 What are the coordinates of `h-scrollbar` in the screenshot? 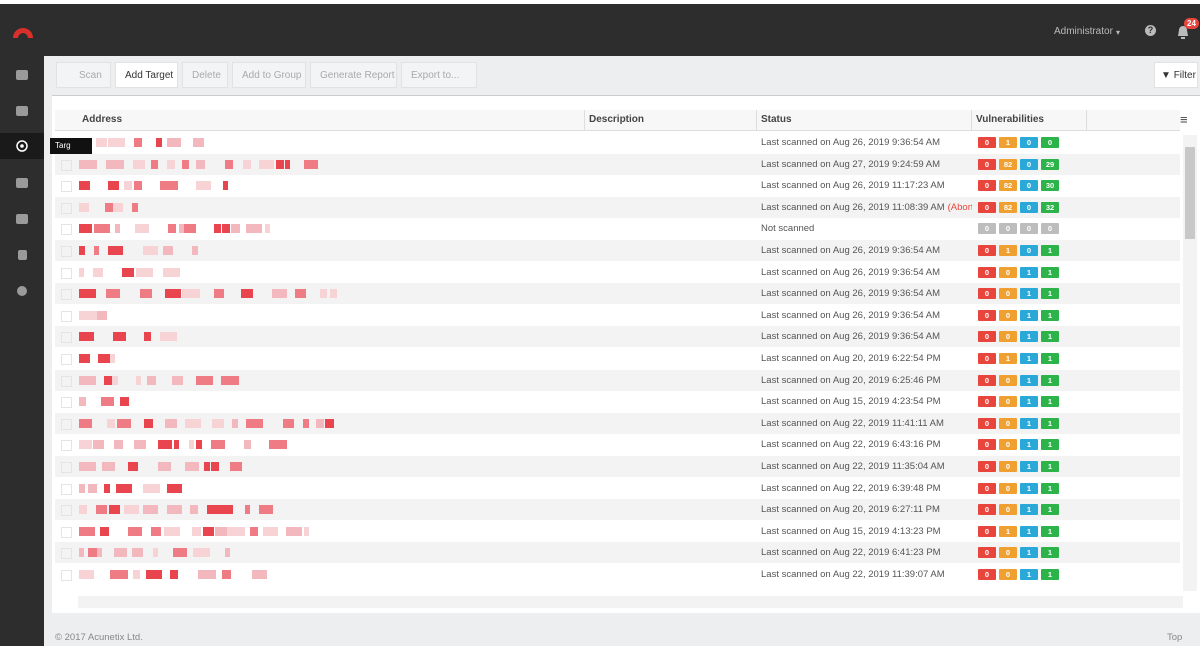 It's located at (630, 602).